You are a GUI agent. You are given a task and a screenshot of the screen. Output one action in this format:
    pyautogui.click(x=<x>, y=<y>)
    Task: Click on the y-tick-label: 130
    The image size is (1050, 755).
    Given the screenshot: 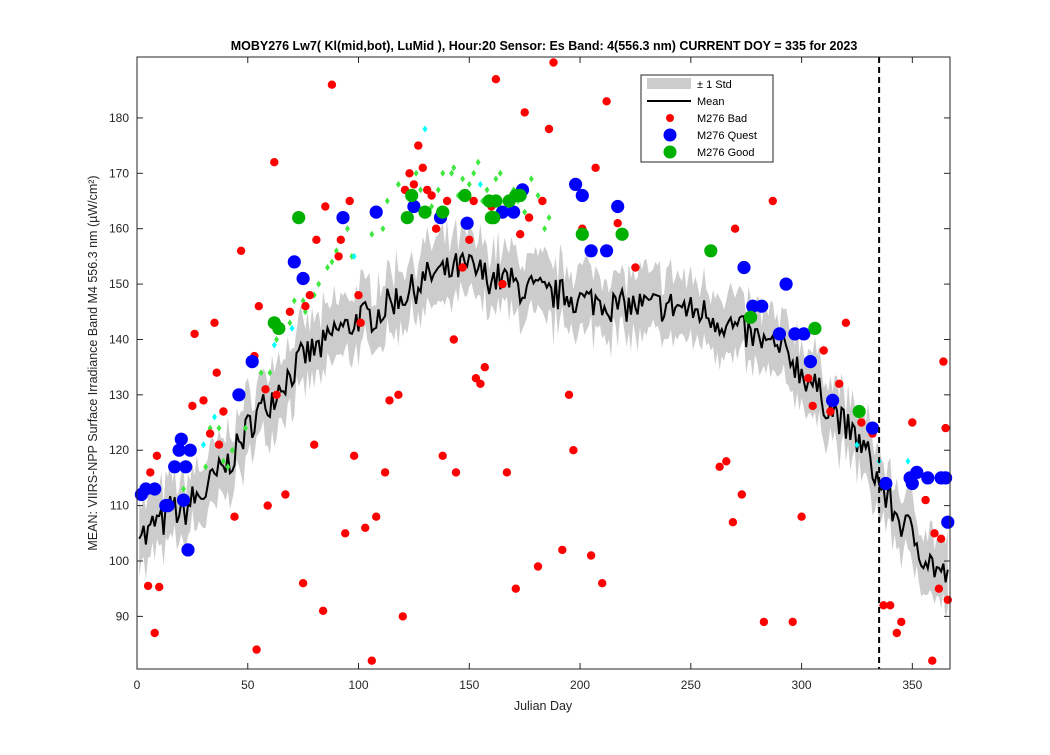 What is the action you would take?
    pyautogui.click(x=119, y=395)
    